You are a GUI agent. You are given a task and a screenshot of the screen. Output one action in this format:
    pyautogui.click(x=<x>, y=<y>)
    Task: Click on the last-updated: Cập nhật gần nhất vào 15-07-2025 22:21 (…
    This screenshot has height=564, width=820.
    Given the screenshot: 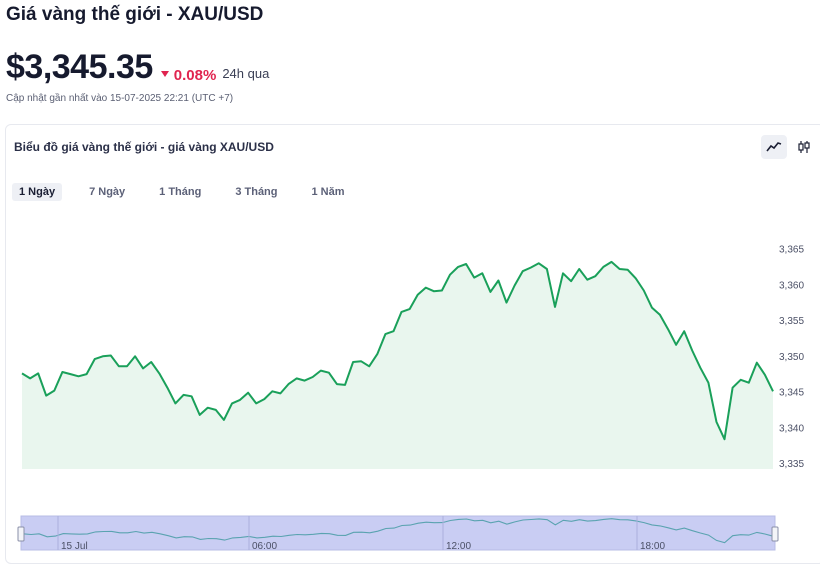 What is the action you would take?
    pyautogui.click(x=120, y=98)
    